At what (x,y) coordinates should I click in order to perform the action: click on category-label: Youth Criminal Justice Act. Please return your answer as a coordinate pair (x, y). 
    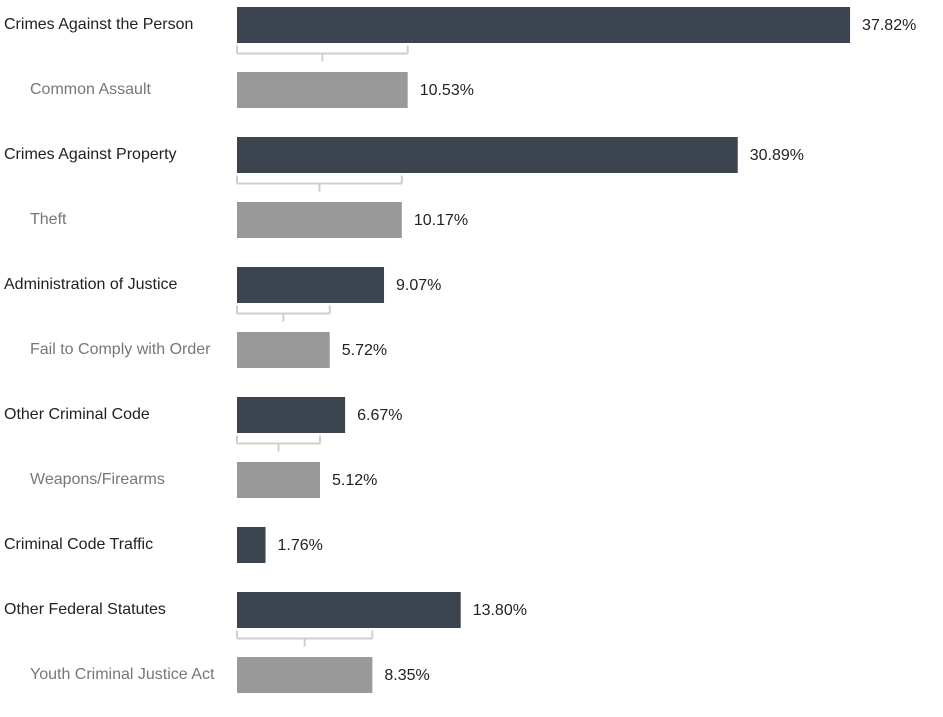
    Looking at the image, I should click on (122, 674).